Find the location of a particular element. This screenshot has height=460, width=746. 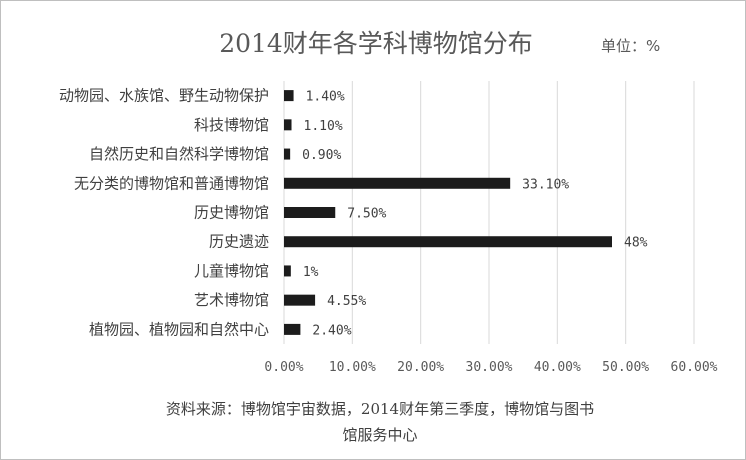

x-tick-label: 10.00% is located at coordinates (352, 367).